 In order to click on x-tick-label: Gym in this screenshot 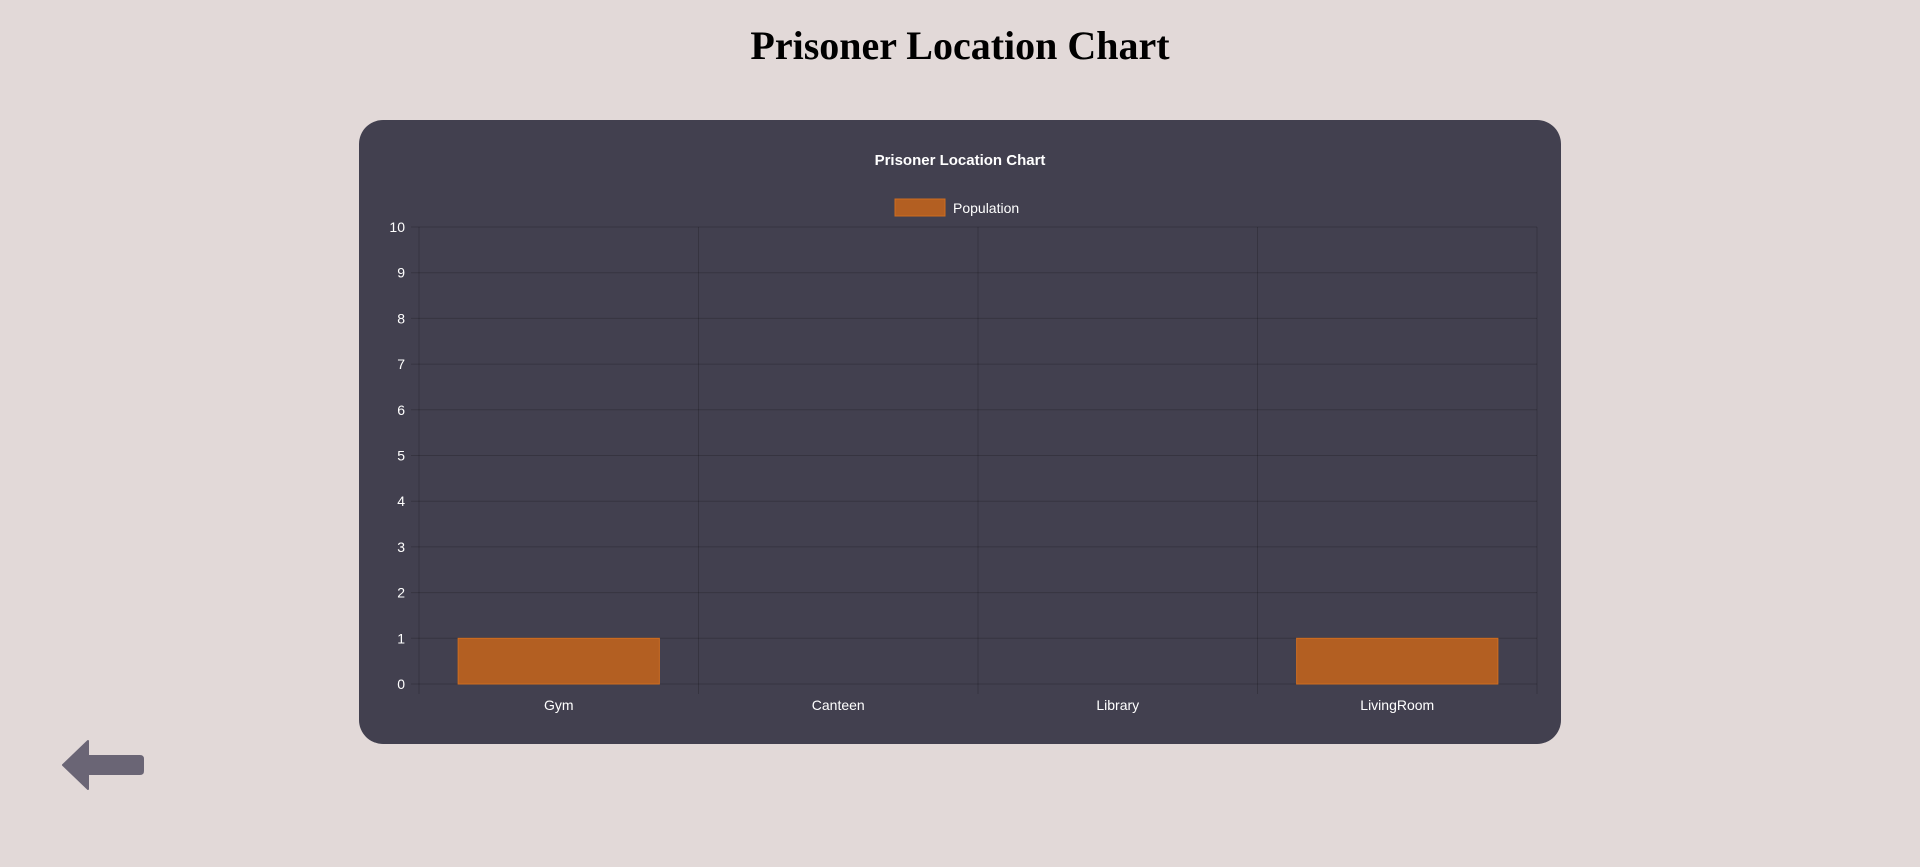, I will do `click(559, 705)`.